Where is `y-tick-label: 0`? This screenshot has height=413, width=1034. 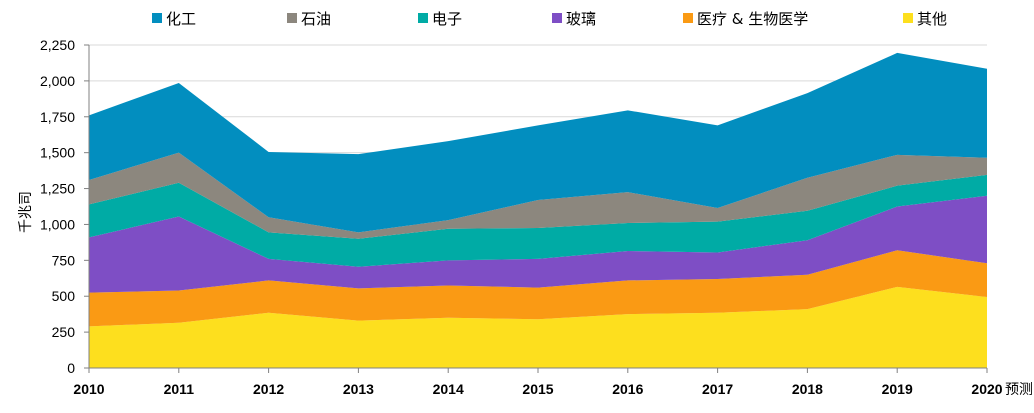 y-tick-label: 0 is located at coordinates (71, 368).